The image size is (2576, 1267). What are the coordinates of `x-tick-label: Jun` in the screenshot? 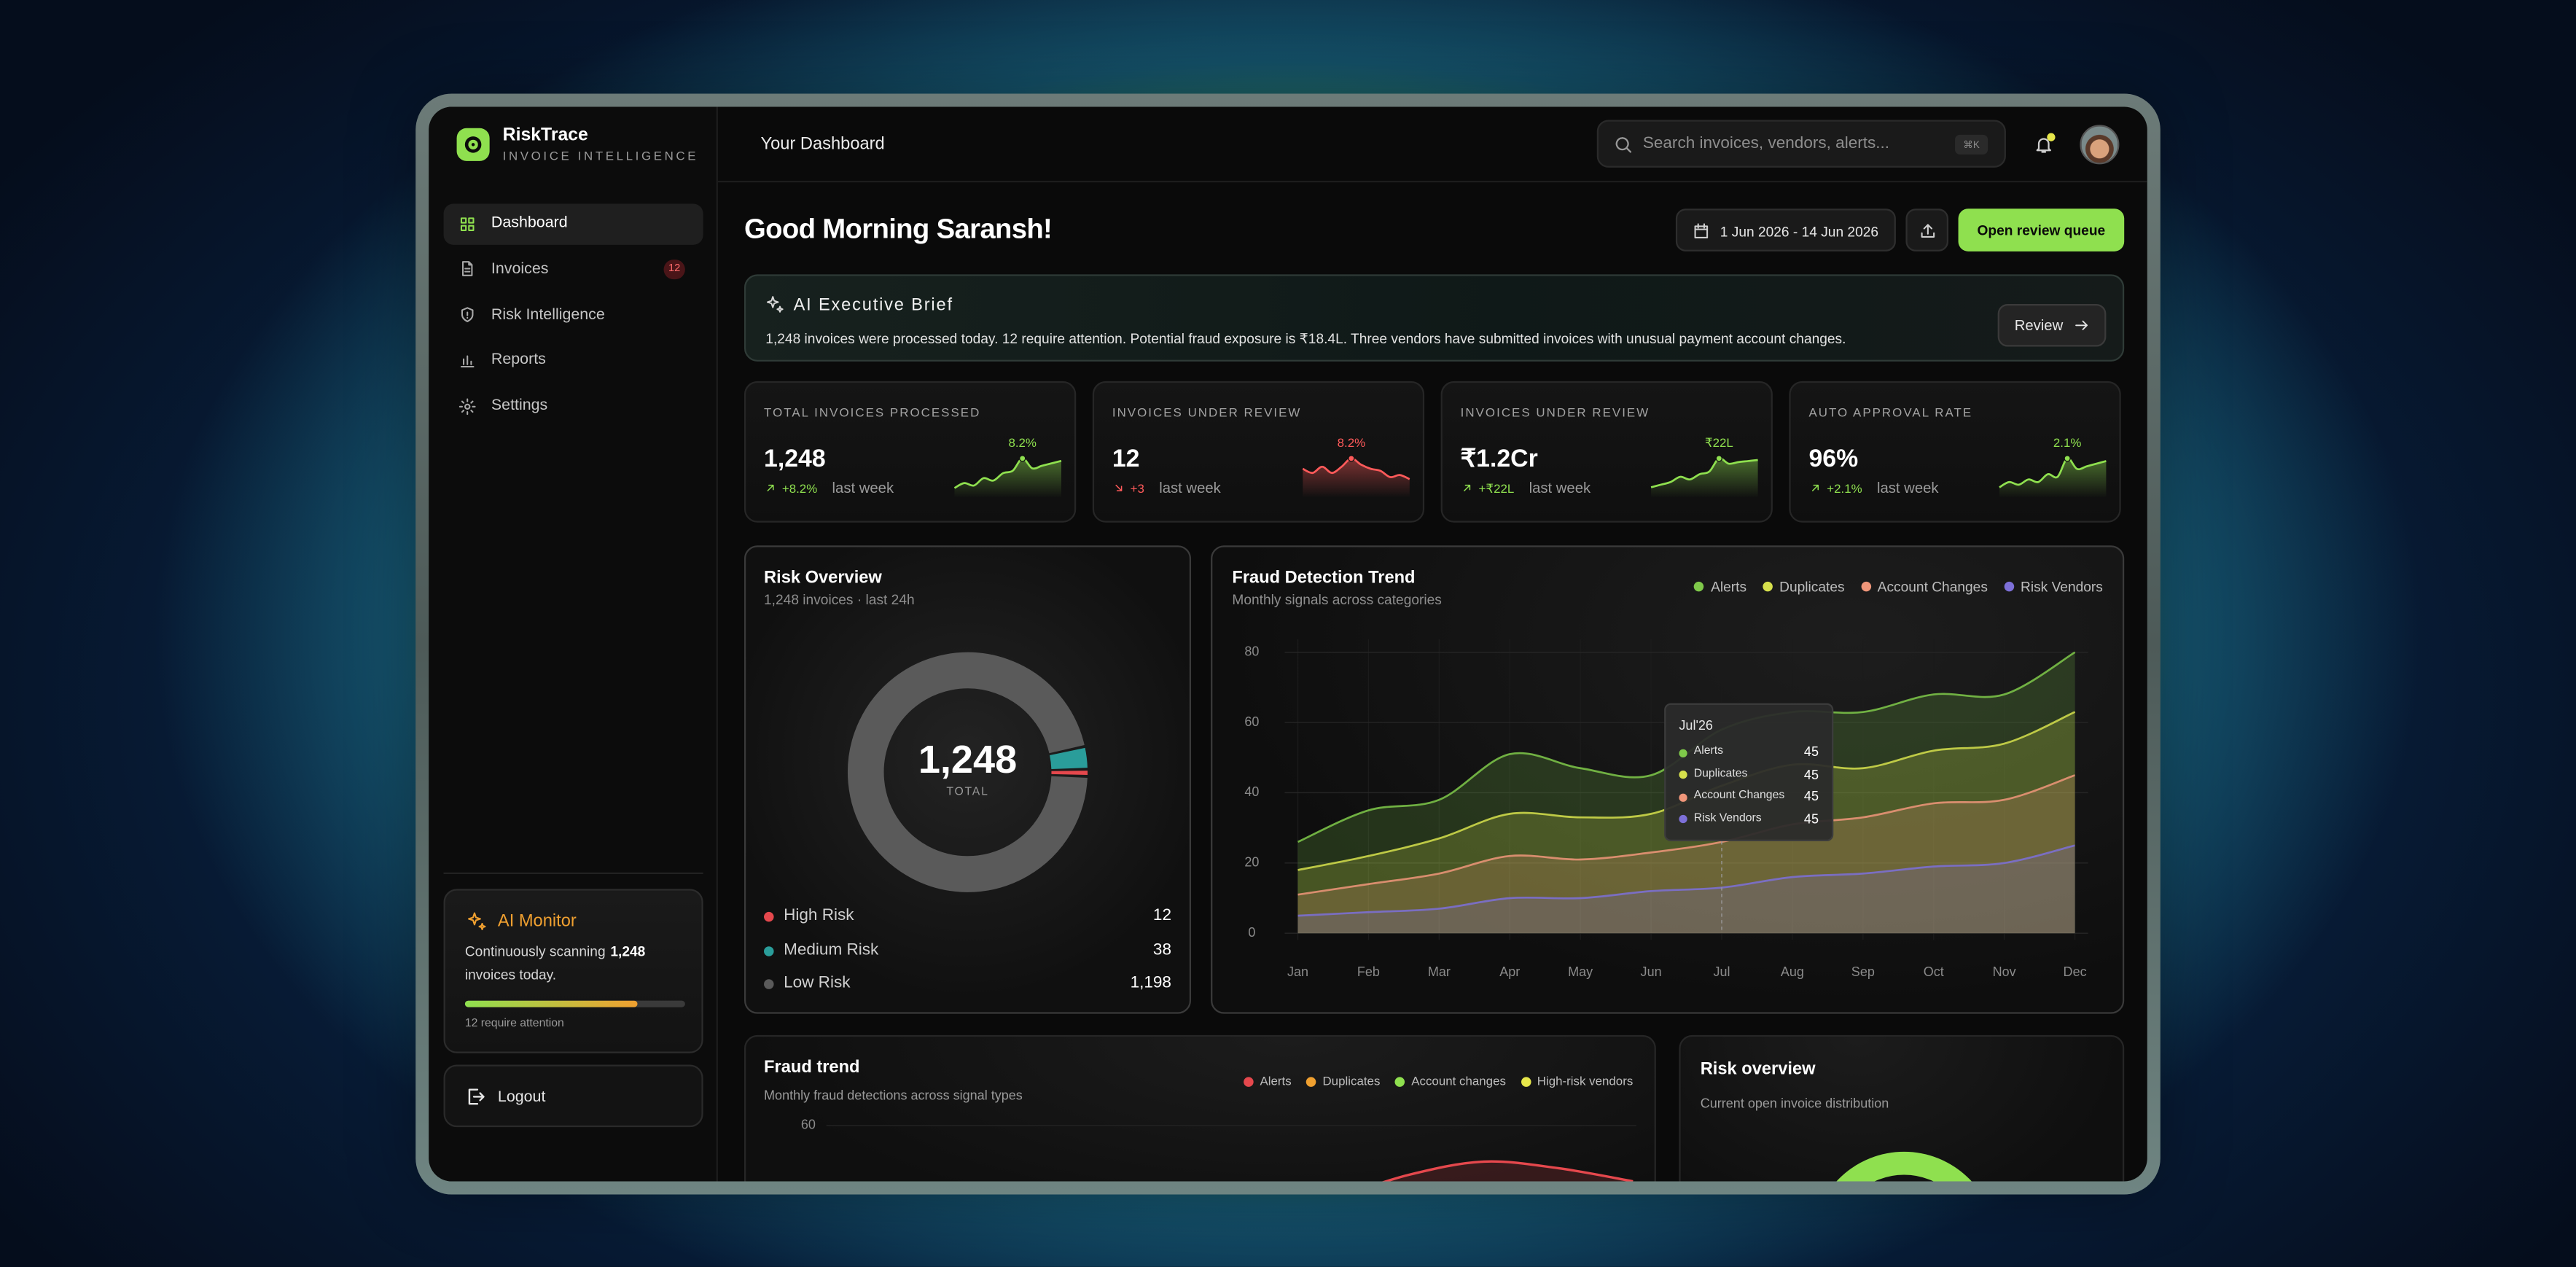 It's located at (1651, 971).